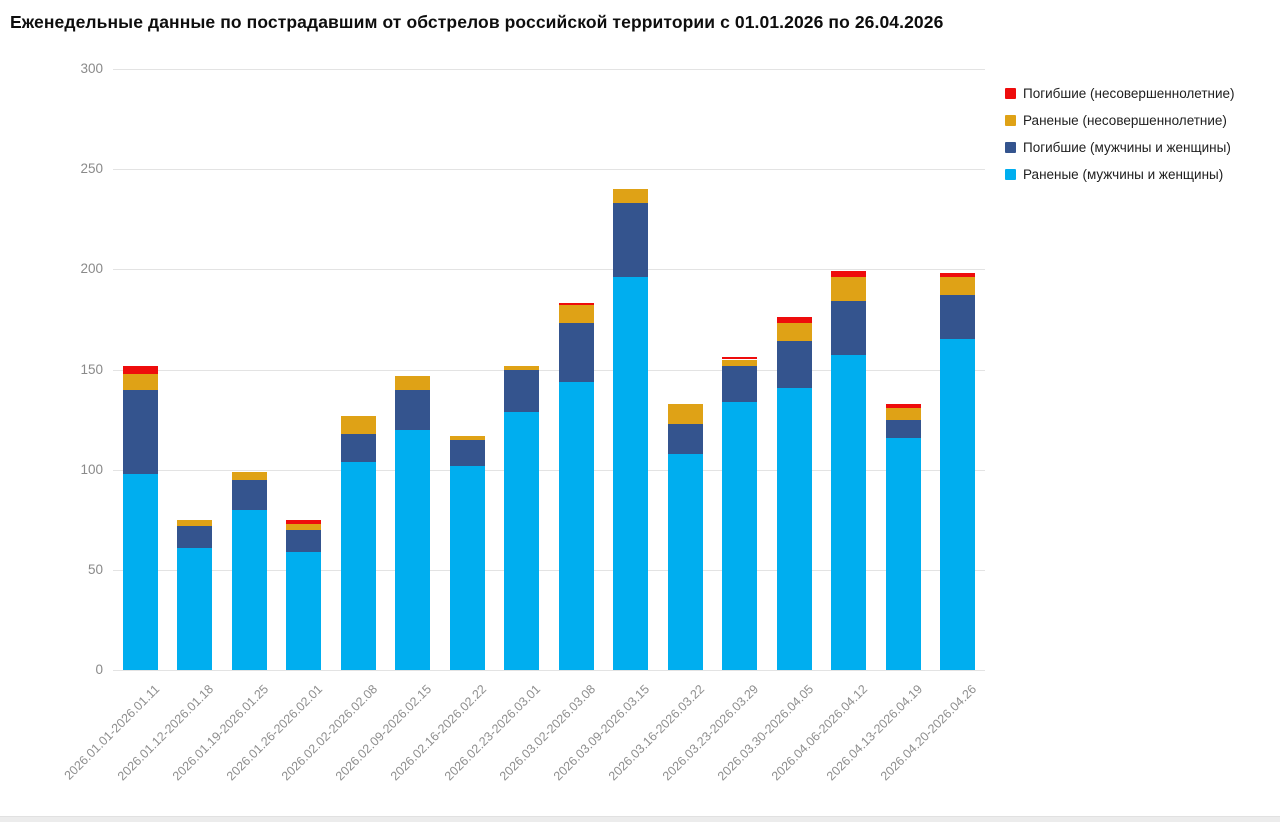 This screenshot has width=1280, height=822. I want to click on y-axis-tick-label: 150, so click(91, 369).